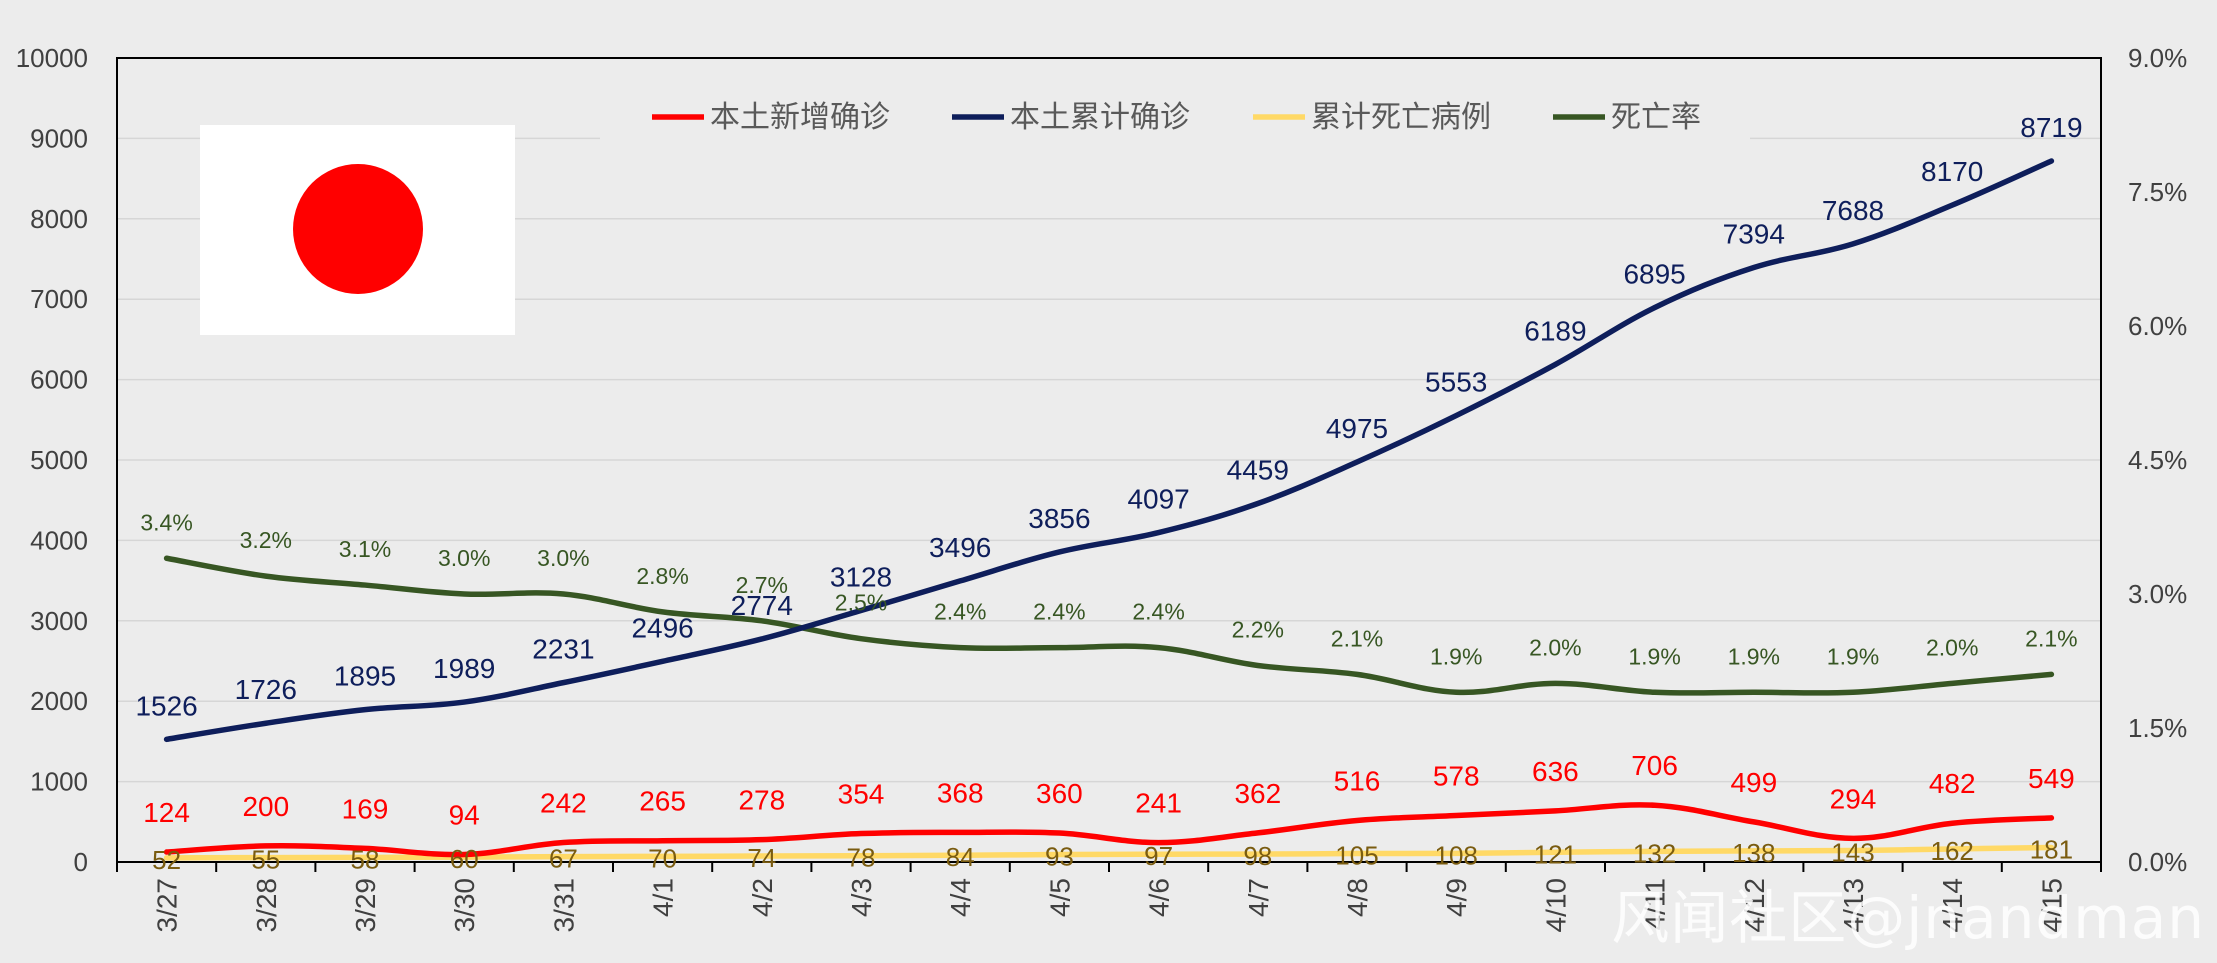 This screenshot has height=963, width=2217. What do you see at coordinates (663, 897) in the screenshot?
I see `x-tick-label: 4/1` at bounding box center [663, 897].